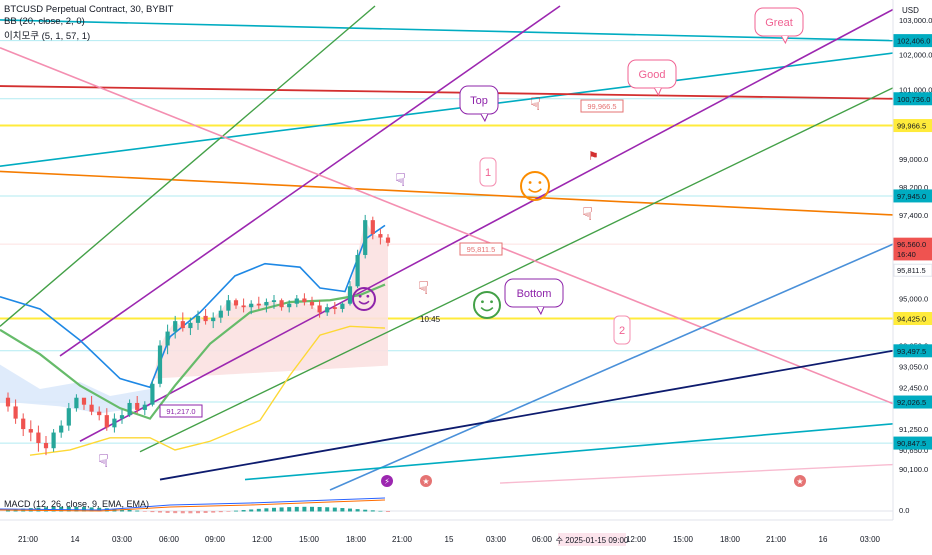 The width and height of the screenshot is (932, 555). I want to click on axis-price-tag-text: 100,736.0, so click(913, 99).